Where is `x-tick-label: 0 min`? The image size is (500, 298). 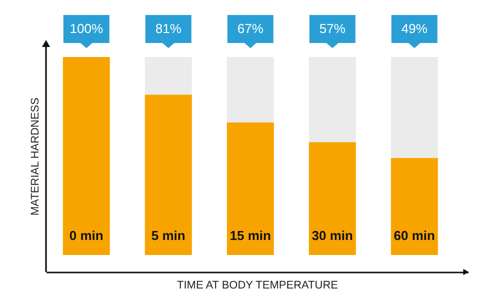
x-tick-label: 0 min is located at coordinates (86, 235).